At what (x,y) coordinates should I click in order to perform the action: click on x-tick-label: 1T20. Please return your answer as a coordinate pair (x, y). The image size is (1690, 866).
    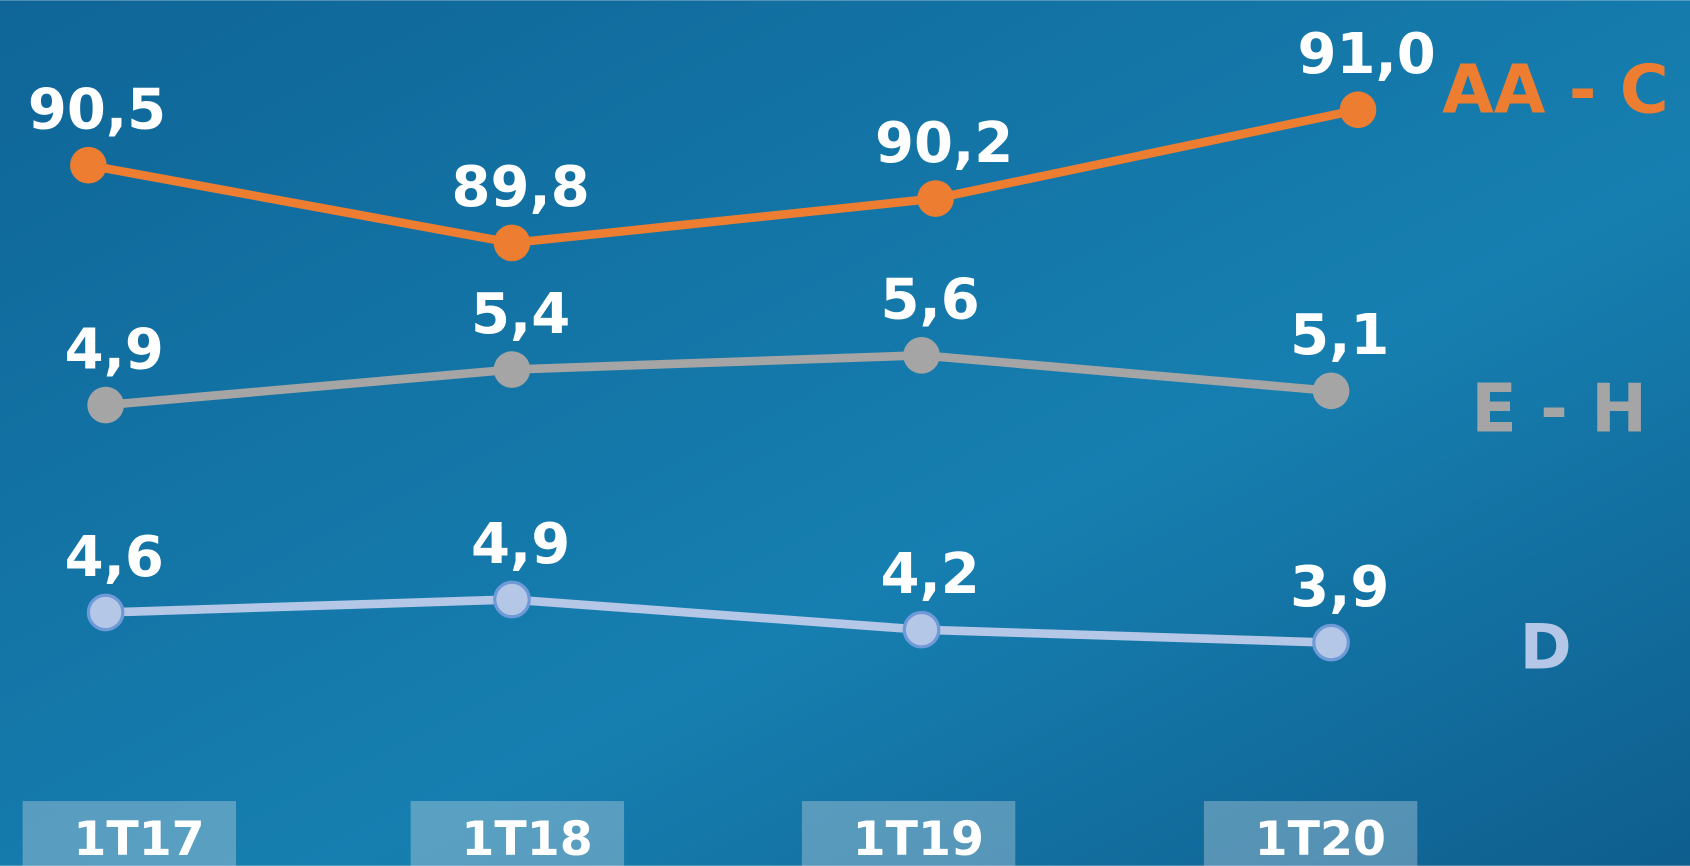
    Looking at the image, I should click on (1320, 839).